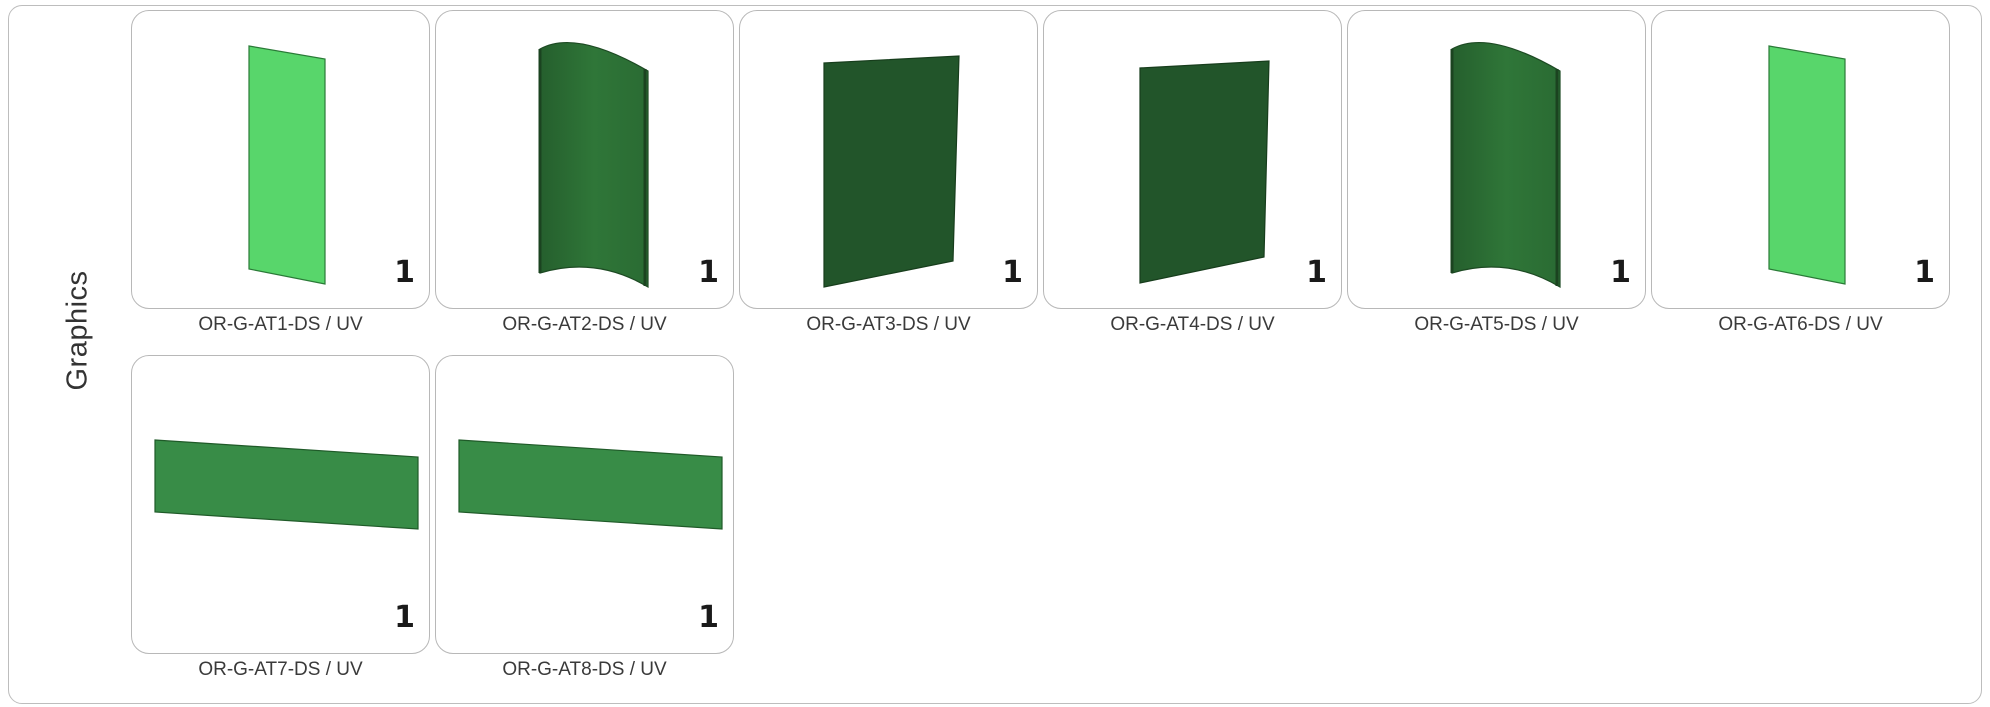 This screenshot has width=1990, height=707. What do you see at coordinates (584, 324) in the screenshot?
I see `graphic-code: OR-G-AT2-DS / UV` at bounding box center [584, 324].